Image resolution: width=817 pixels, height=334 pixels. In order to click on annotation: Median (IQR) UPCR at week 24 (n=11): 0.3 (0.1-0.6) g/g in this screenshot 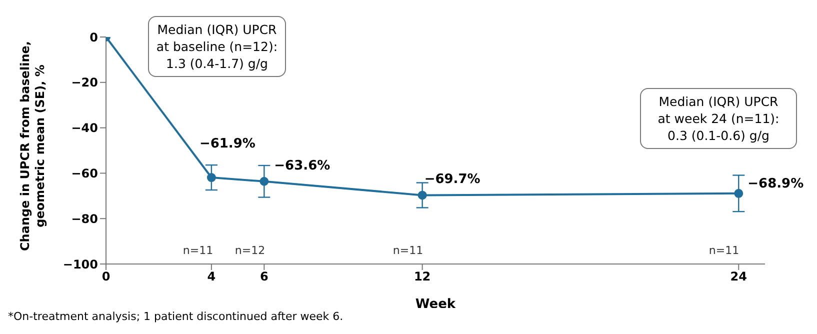, I will do `click(718, 118)`.